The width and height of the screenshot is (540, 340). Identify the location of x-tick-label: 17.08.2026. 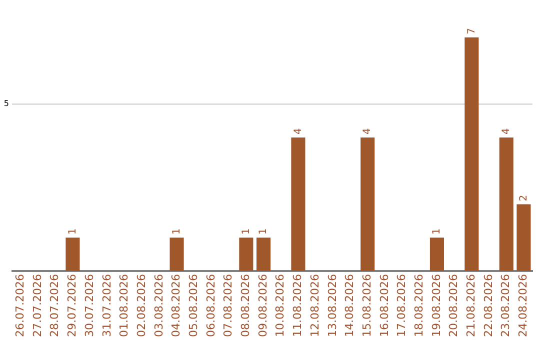
(401, 306).